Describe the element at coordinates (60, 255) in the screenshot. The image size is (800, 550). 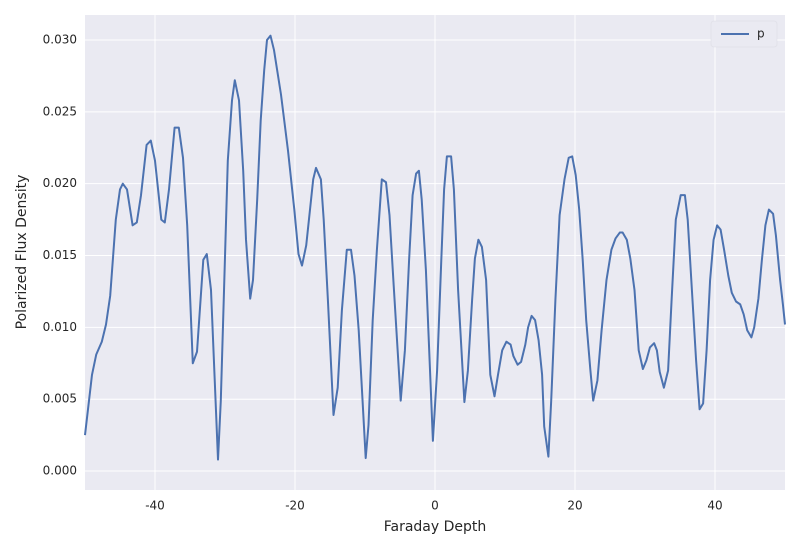
I see `y-tick-label: 0.015` at that location.